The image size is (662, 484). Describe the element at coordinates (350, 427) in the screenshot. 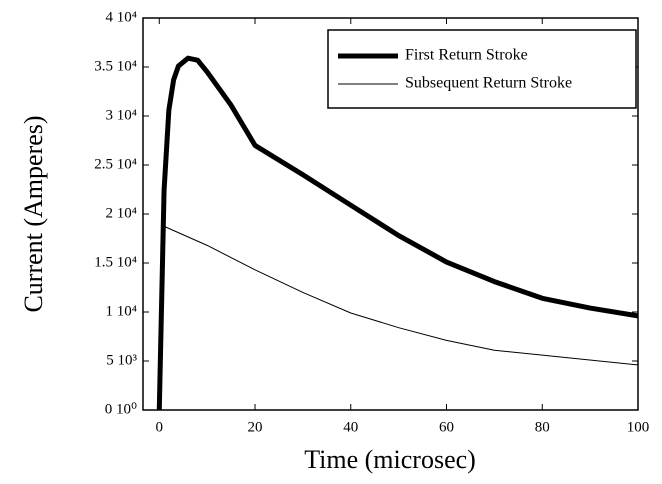

I see `x-tick-label: 40` at that location.